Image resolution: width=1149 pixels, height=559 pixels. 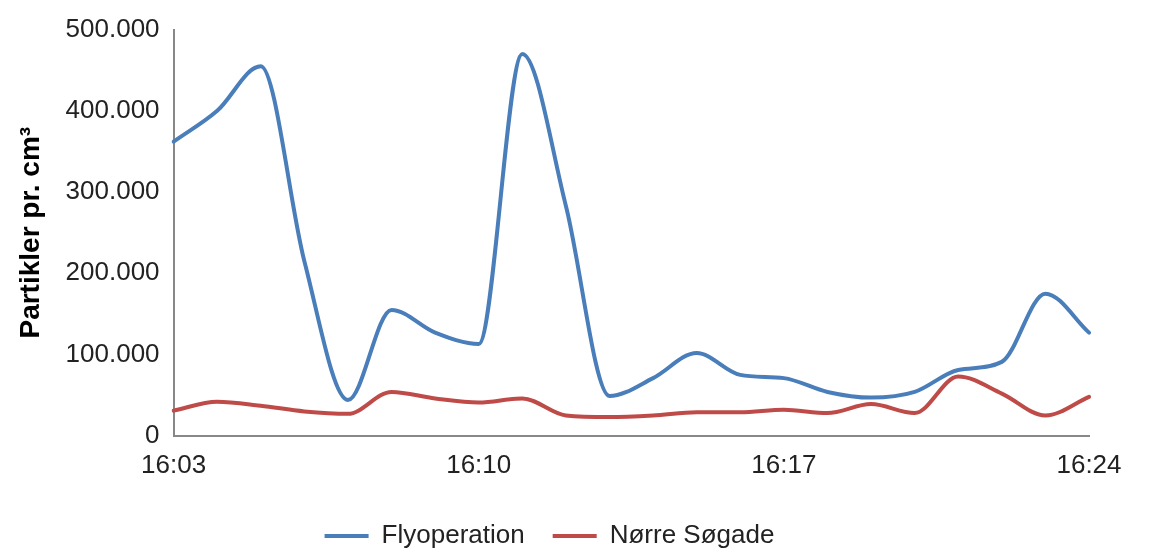 What do you see at coordinates (784, 463) in the screenshot?
I see `x-tick-label: 16:17` at bounding box center [784, 463].